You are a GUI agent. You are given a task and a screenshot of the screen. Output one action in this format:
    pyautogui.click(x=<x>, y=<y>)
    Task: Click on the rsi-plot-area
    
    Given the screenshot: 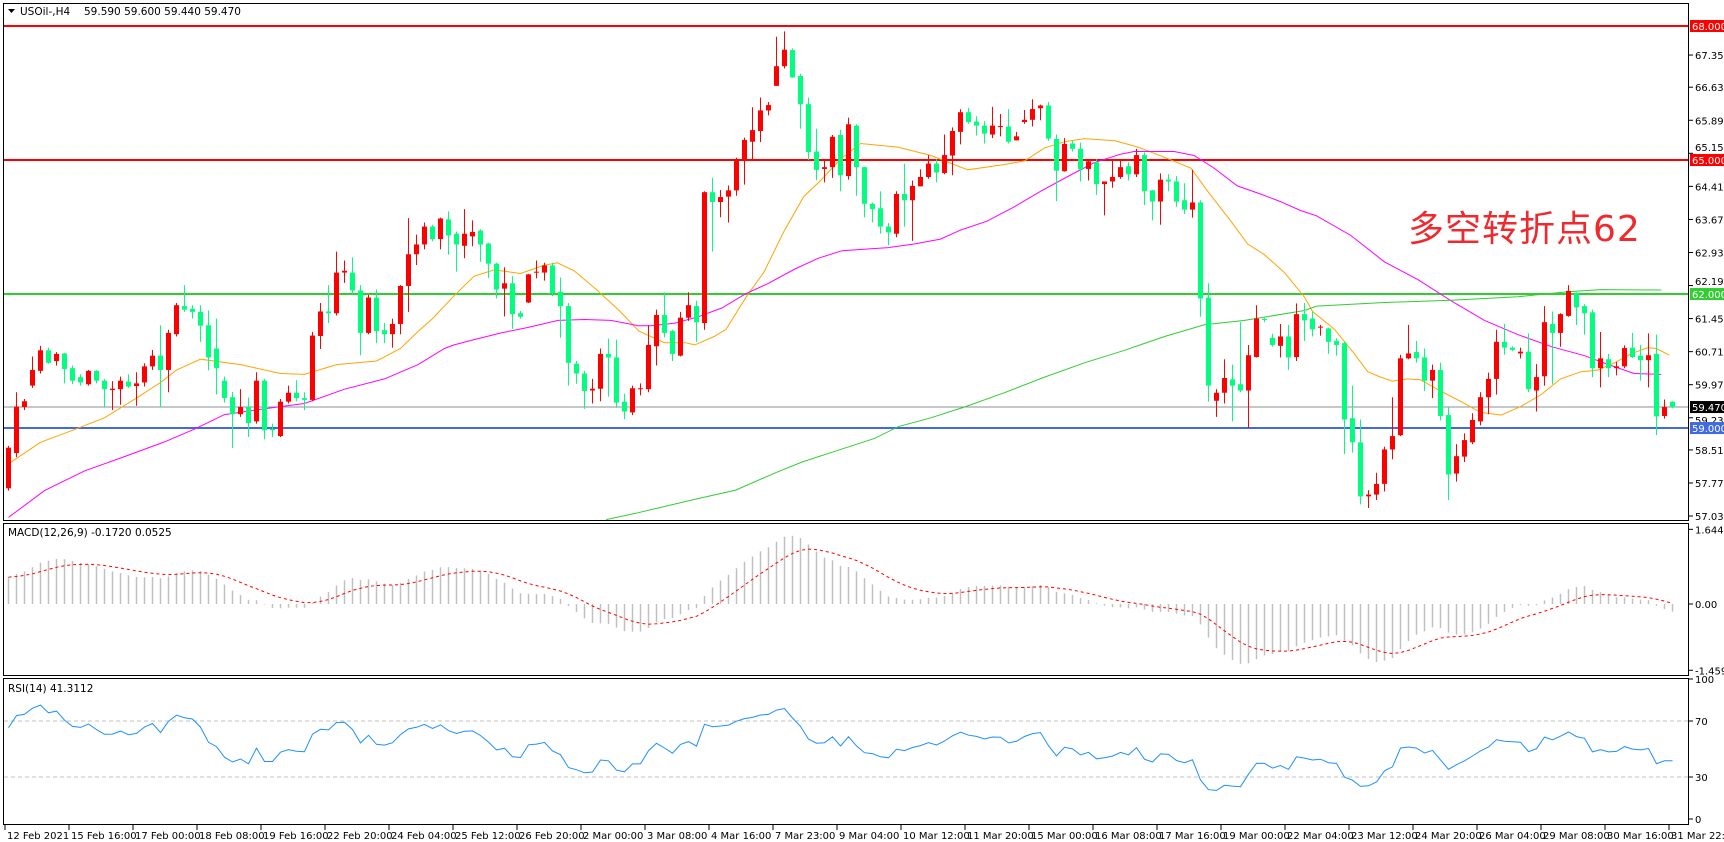 What is the action you would take?
    pyautogui.click(x=846, y=747)
    